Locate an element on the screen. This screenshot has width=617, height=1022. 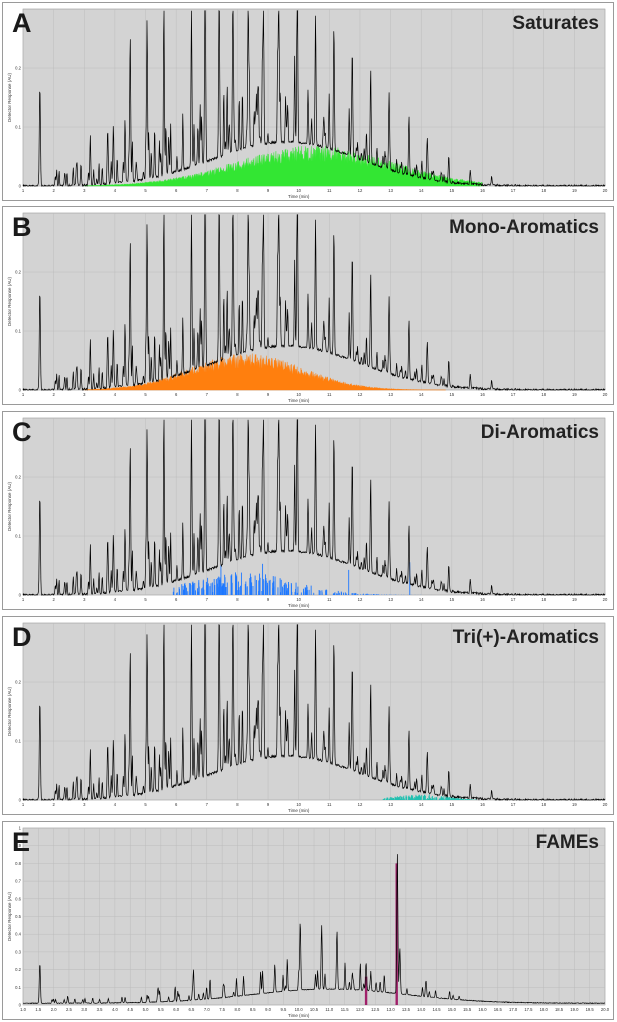
chart-title: FAMEs is located at coordinates (567, 842).